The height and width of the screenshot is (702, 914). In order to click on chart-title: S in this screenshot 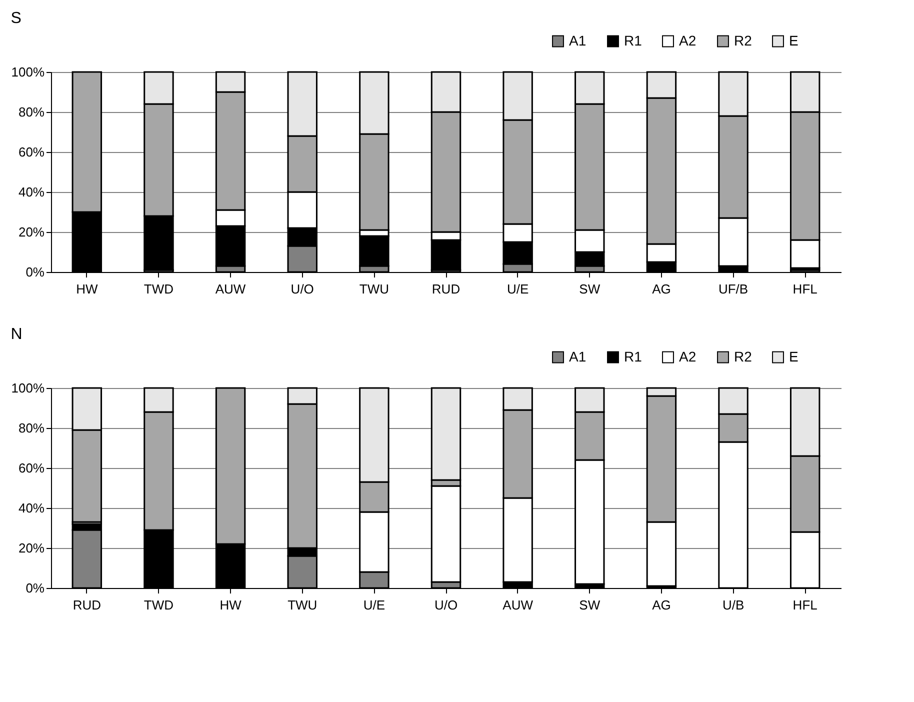, I will do `click(16, 18)`.